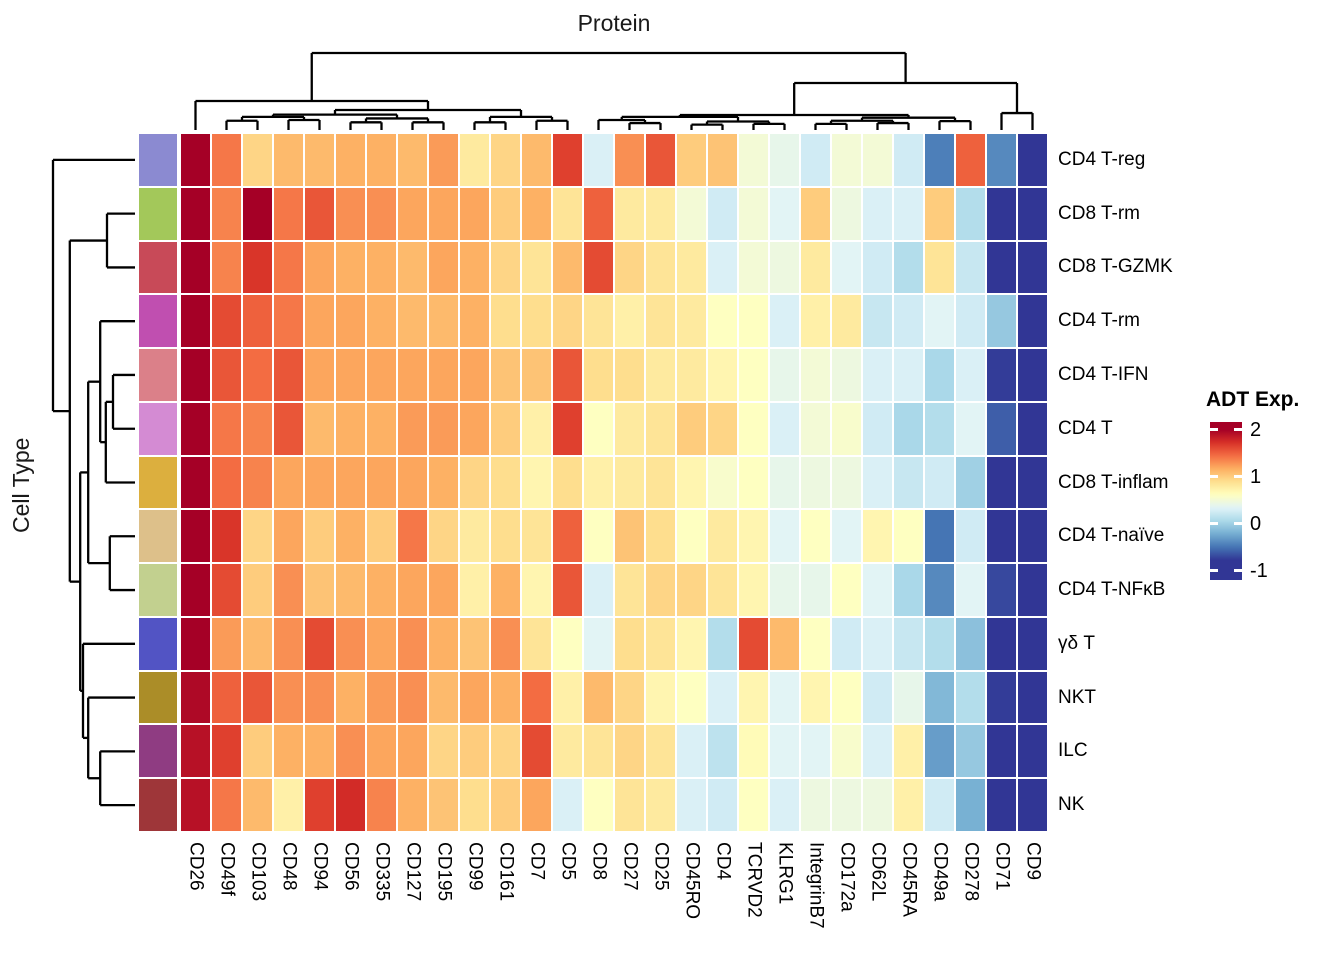 The width and height of the screenshot is (1344, 960). Describe the element at coordinates (847, 877) in the screenshot. I see `column-label: CD172a` at that location.